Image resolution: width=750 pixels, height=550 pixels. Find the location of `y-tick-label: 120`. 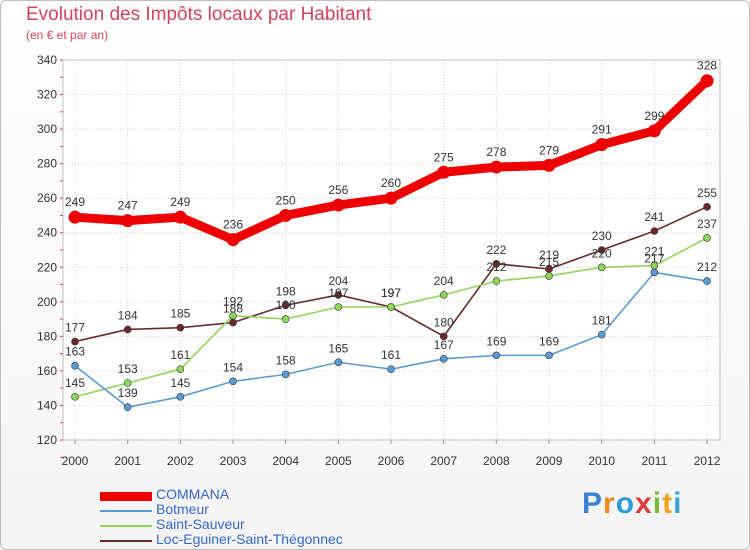

y-tick-label: 120 is located at coordinates (47, 440).